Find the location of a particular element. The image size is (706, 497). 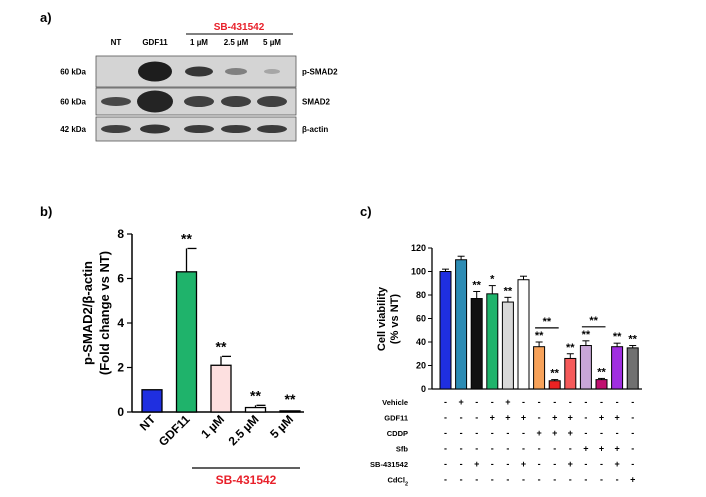

lane-labels: NT GDF11 1 µM 2.5 µM 5 µM is located at coordinates (196, 42).